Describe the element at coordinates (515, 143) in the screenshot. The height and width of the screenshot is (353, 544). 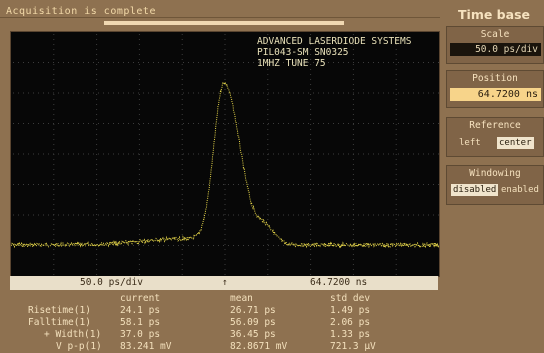
I see `reference-center-option: center` at that location.